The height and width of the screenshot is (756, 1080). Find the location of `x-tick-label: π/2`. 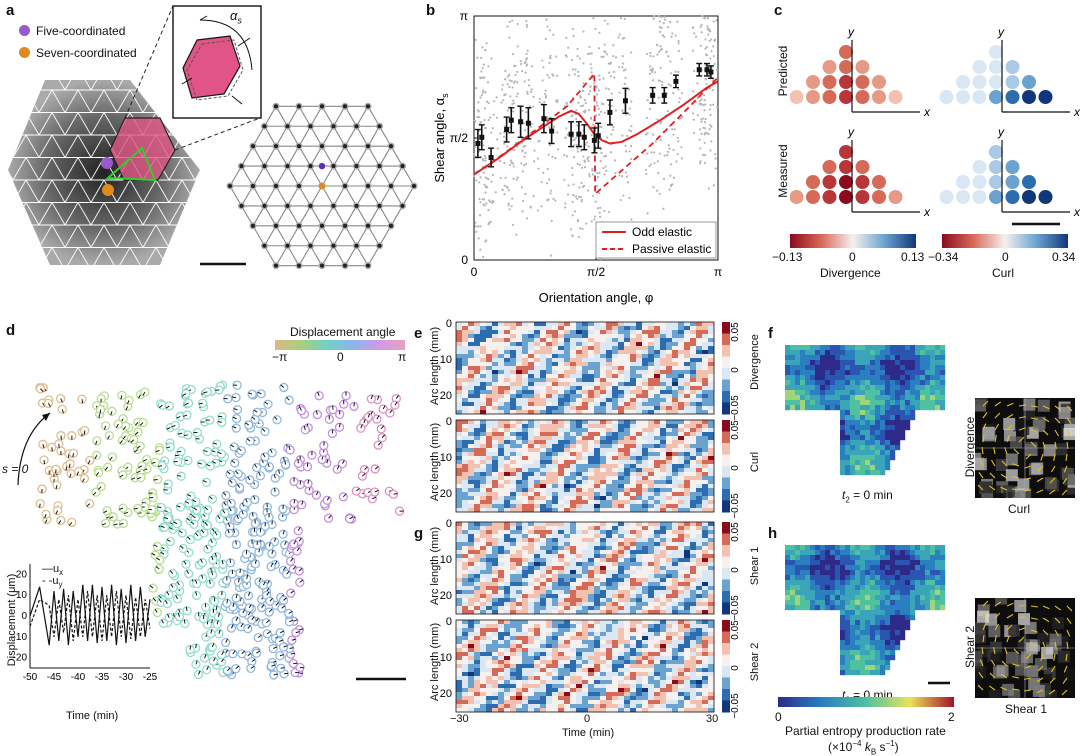

x-tick-label: π/2 is located at coordinates (596, 272).